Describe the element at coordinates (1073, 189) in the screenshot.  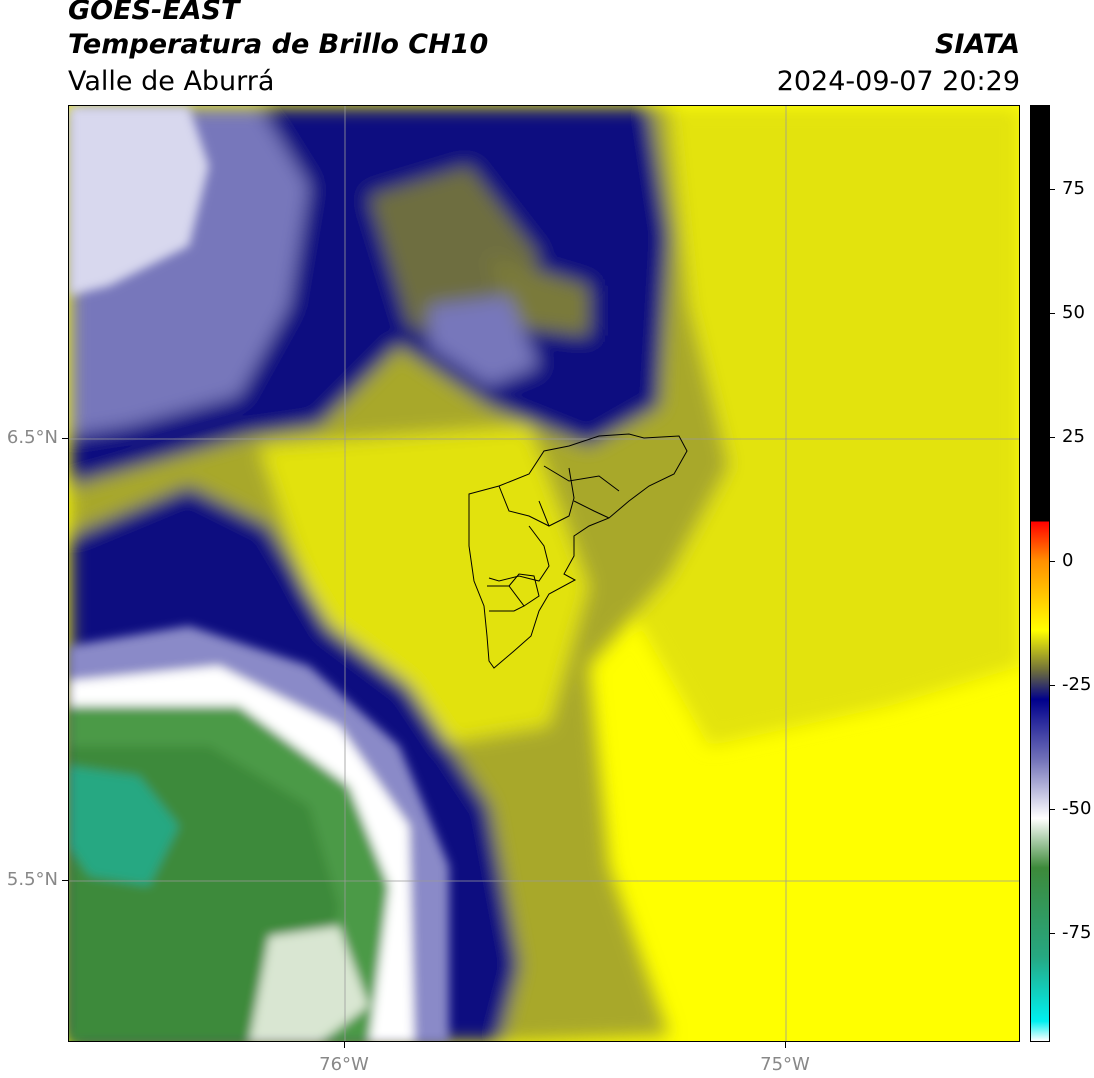
I see `colorbar-tick-label: 75` at that location.